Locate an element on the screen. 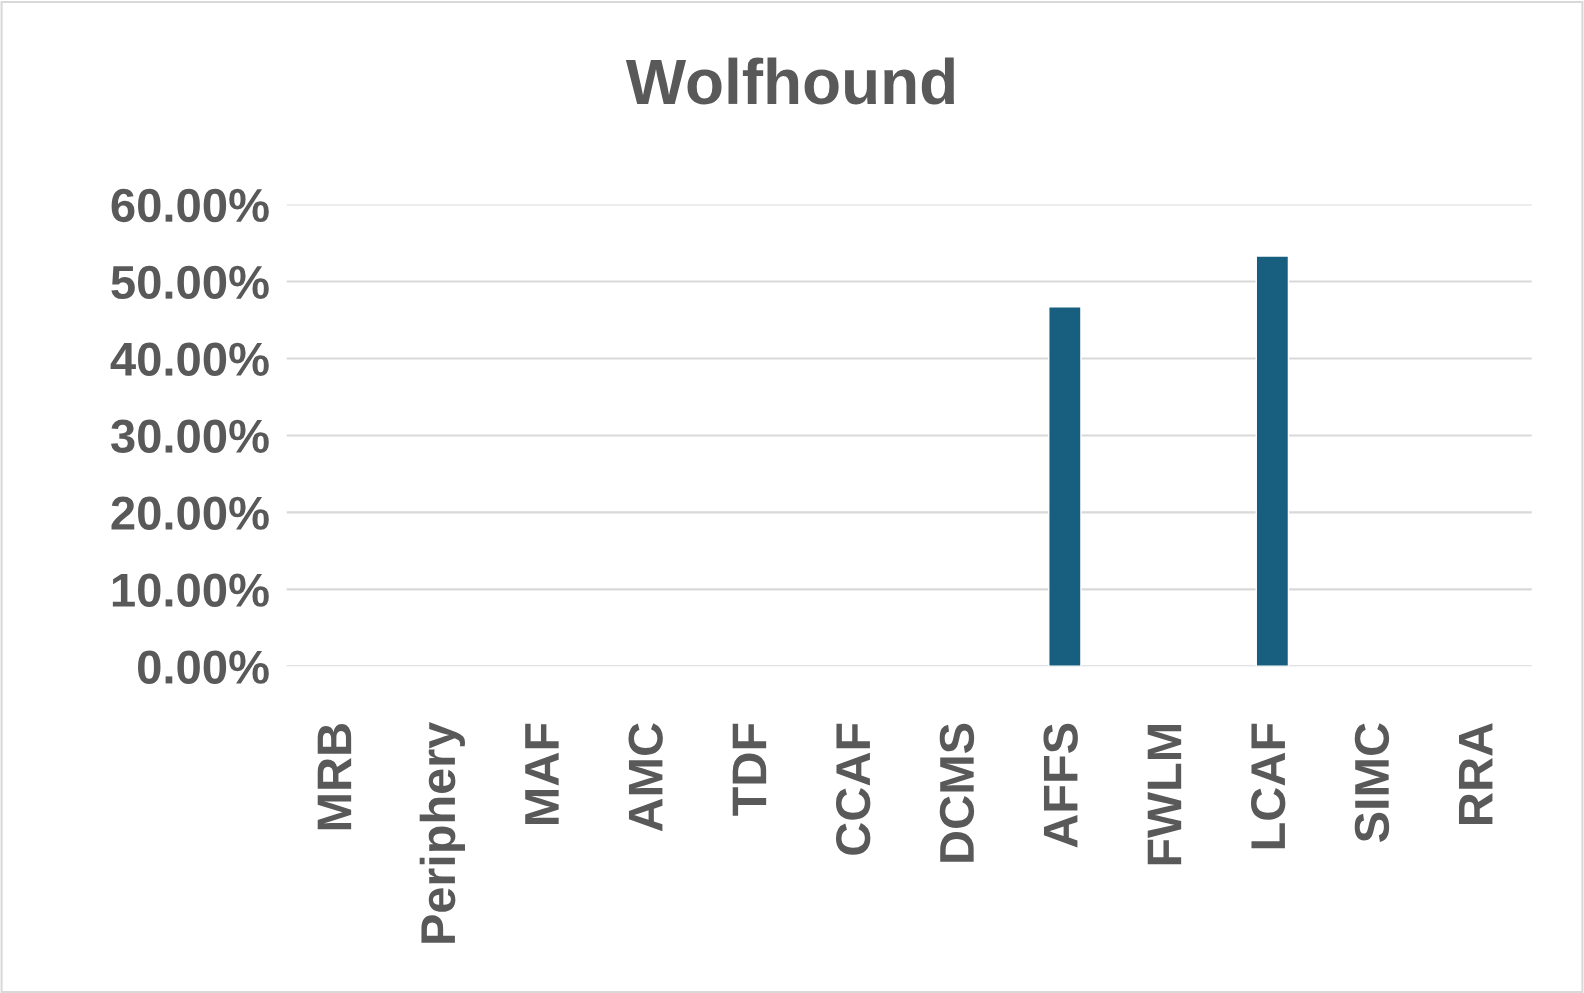 This screenshot has width=1584, height=993. chart-title: Wolfhound is located at coordinates (789, 81).